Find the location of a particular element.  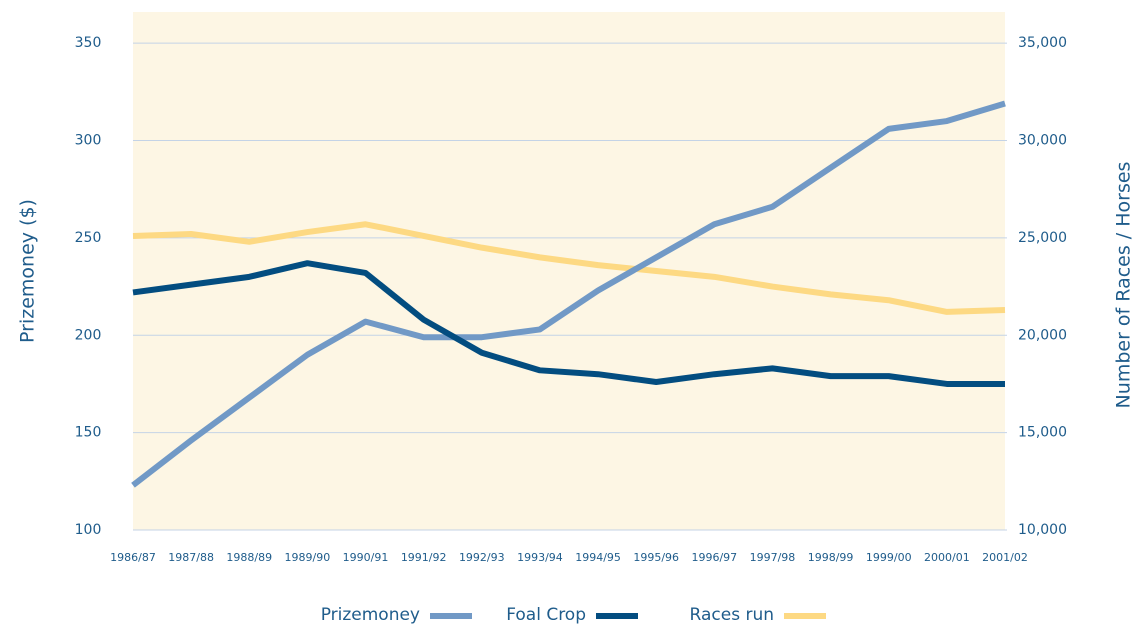

x-tick-label: 1997/98 is located at coordinates (773, 557).